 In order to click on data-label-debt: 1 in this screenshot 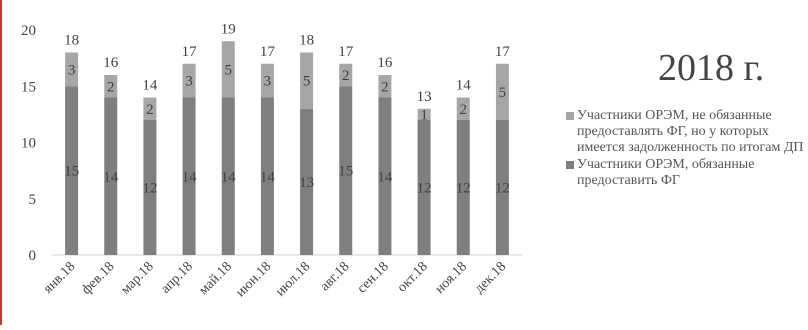, I will do `click(424, 115)`.